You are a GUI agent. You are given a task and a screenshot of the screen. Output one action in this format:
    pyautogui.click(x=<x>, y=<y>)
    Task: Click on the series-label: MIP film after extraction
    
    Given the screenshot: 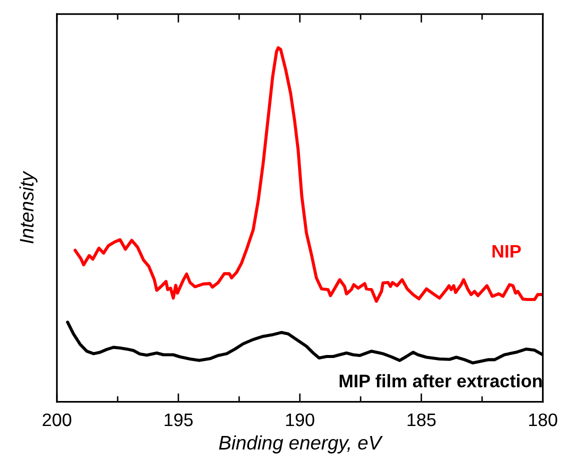 What is the action you would take?
    pyautogui.click(x=441, y=381)
    